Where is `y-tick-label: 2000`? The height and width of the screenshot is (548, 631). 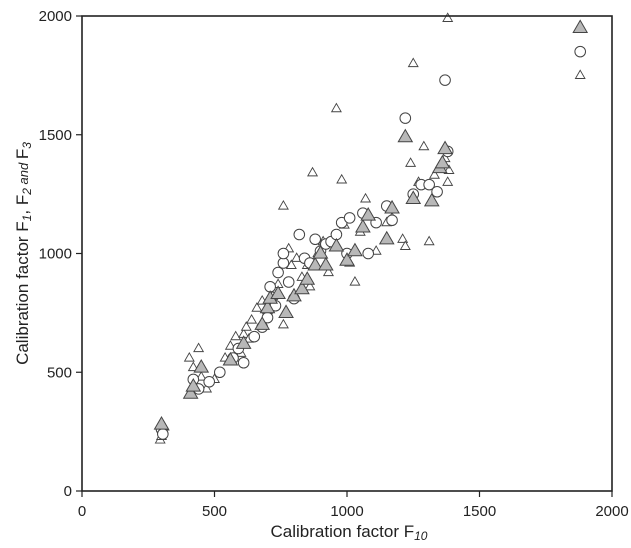
y-tick-label: 2000 is located at coordinates (55, 16).